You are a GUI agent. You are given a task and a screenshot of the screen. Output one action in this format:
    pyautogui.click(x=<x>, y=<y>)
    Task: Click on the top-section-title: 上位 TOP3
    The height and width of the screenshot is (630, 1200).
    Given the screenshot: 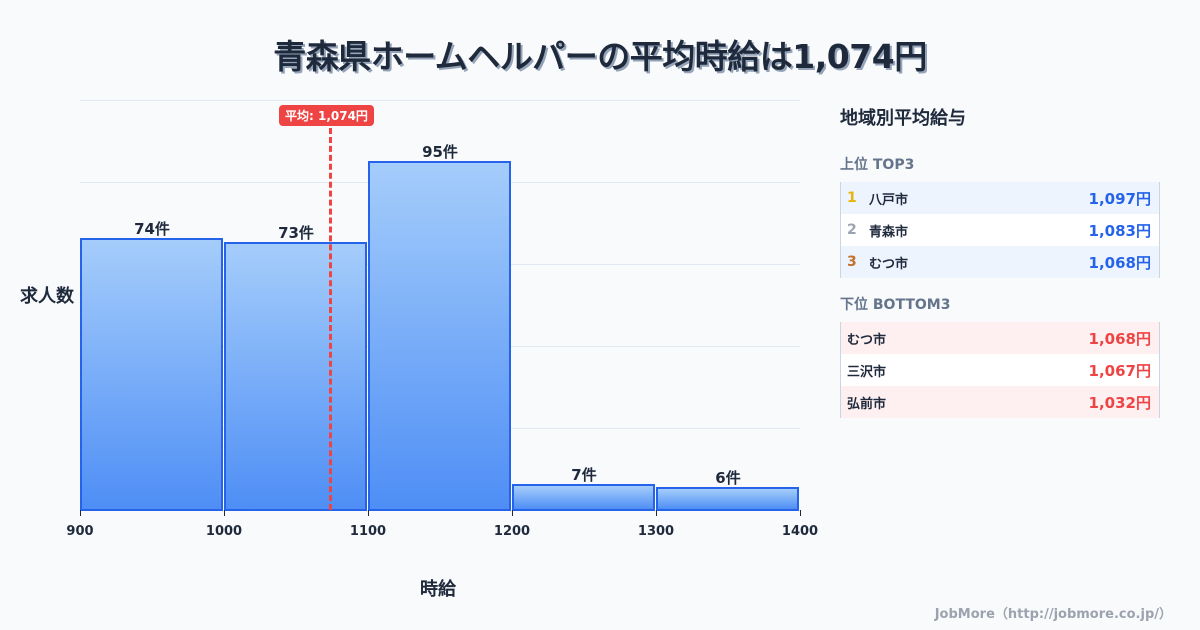 What is the action you would take?
    pyautogui.click(x=877, y=165)
    